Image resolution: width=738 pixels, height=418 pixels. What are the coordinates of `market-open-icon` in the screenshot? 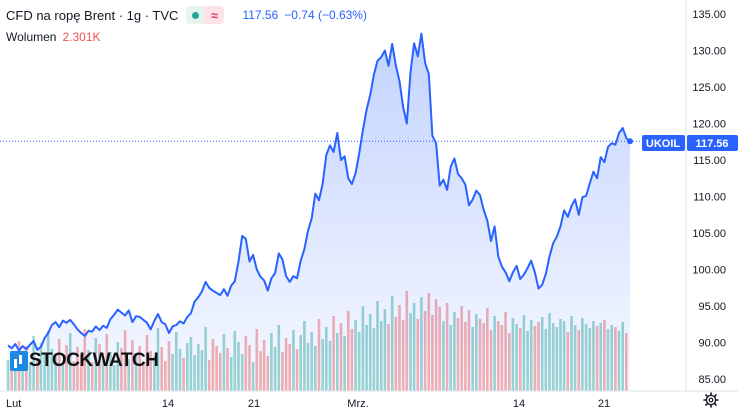 It's located at (195, 15).